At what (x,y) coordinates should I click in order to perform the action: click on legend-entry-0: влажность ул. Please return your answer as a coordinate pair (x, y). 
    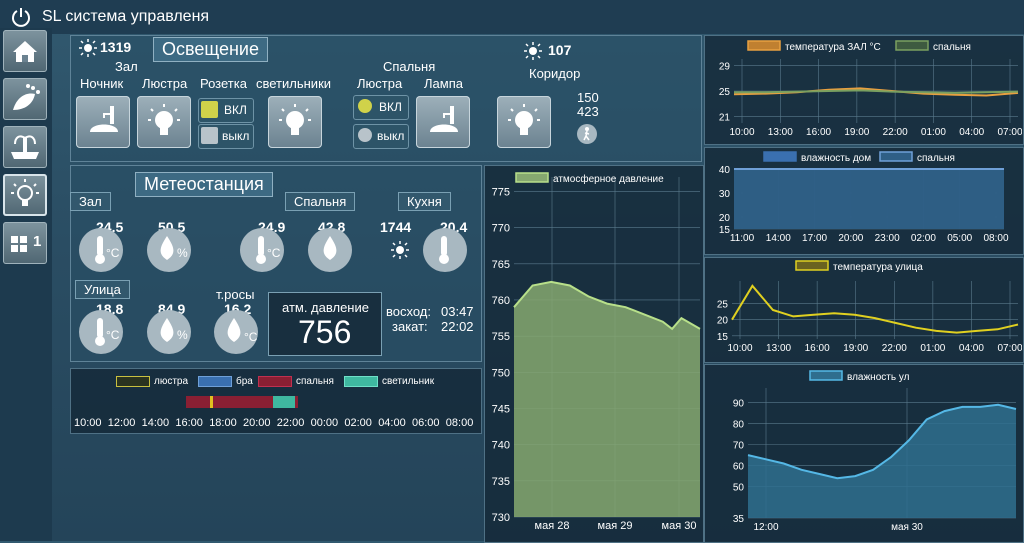
    Looking at the image, I should click on (878, 377).